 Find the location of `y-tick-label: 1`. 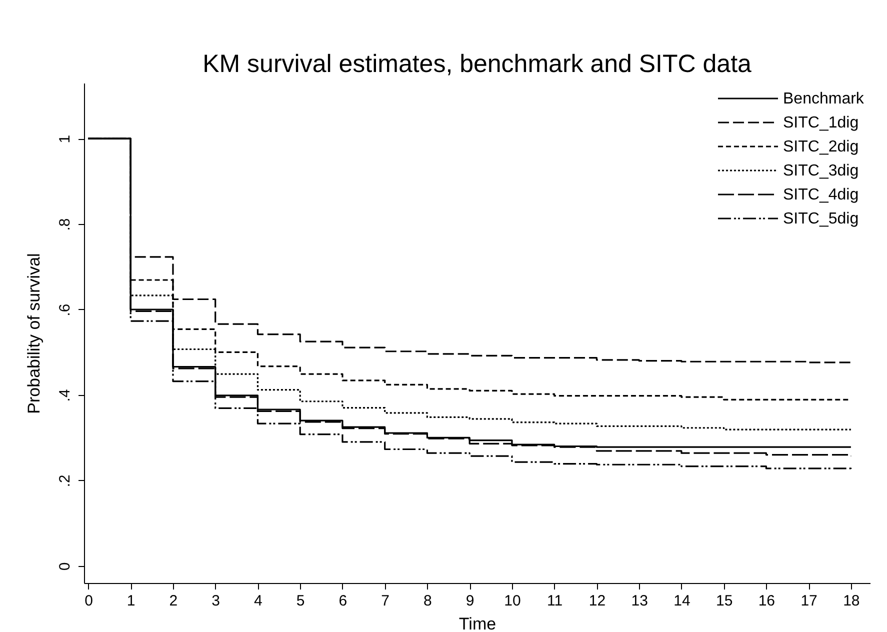

y-tick-label: 1 is located at coordinates (65, 139).